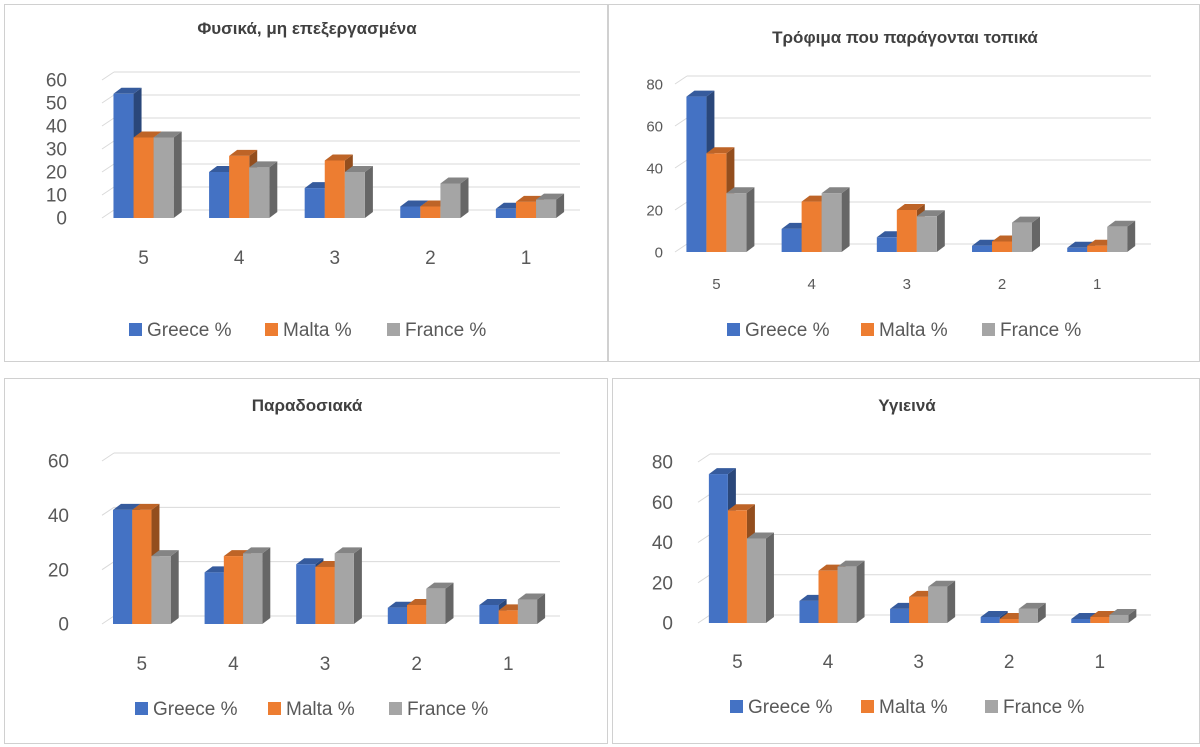  What do you see at coordinates (1040, 330) in the screenshot?
I see `legend-label-france: France %` at bounding box center [1040, 330].